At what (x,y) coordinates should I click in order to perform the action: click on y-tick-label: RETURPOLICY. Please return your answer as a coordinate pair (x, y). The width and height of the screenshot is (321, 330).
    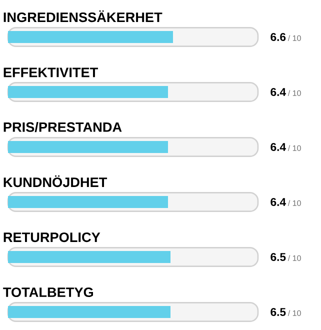
    Looking at the image, I should click on (52, 237).